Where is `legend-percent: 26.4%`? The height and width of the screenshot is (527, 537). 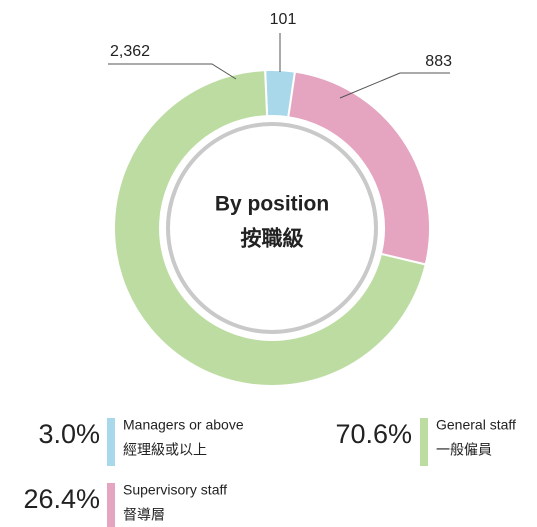
legend-percent: 26.4% is located at coordinates (61, 499).